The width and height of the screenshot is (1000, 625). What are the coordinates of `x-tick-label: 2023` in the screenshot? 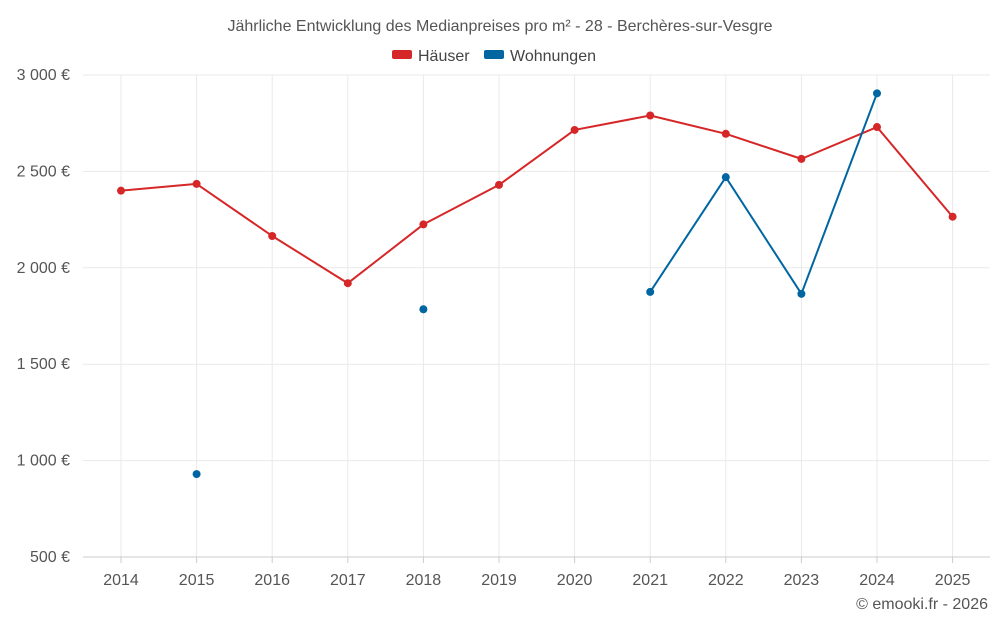 It's located at (802, 580).